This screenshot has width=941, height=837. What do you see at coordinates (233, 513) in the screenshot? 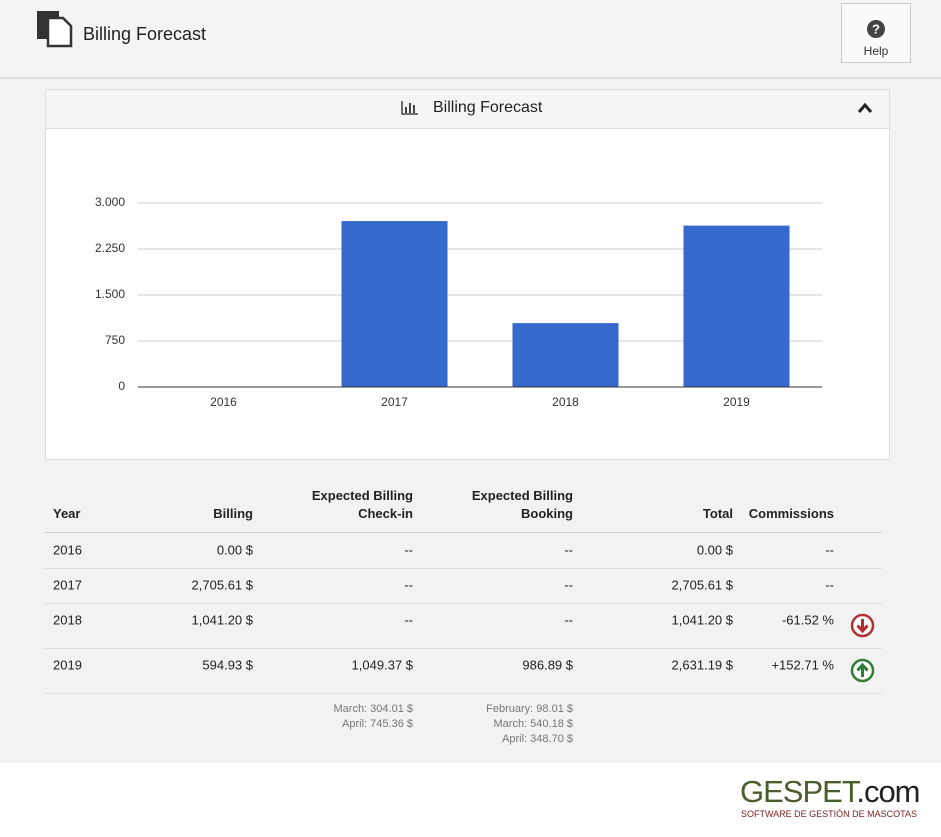
I see `column-header: Billing` at bounding box center [233, 513].